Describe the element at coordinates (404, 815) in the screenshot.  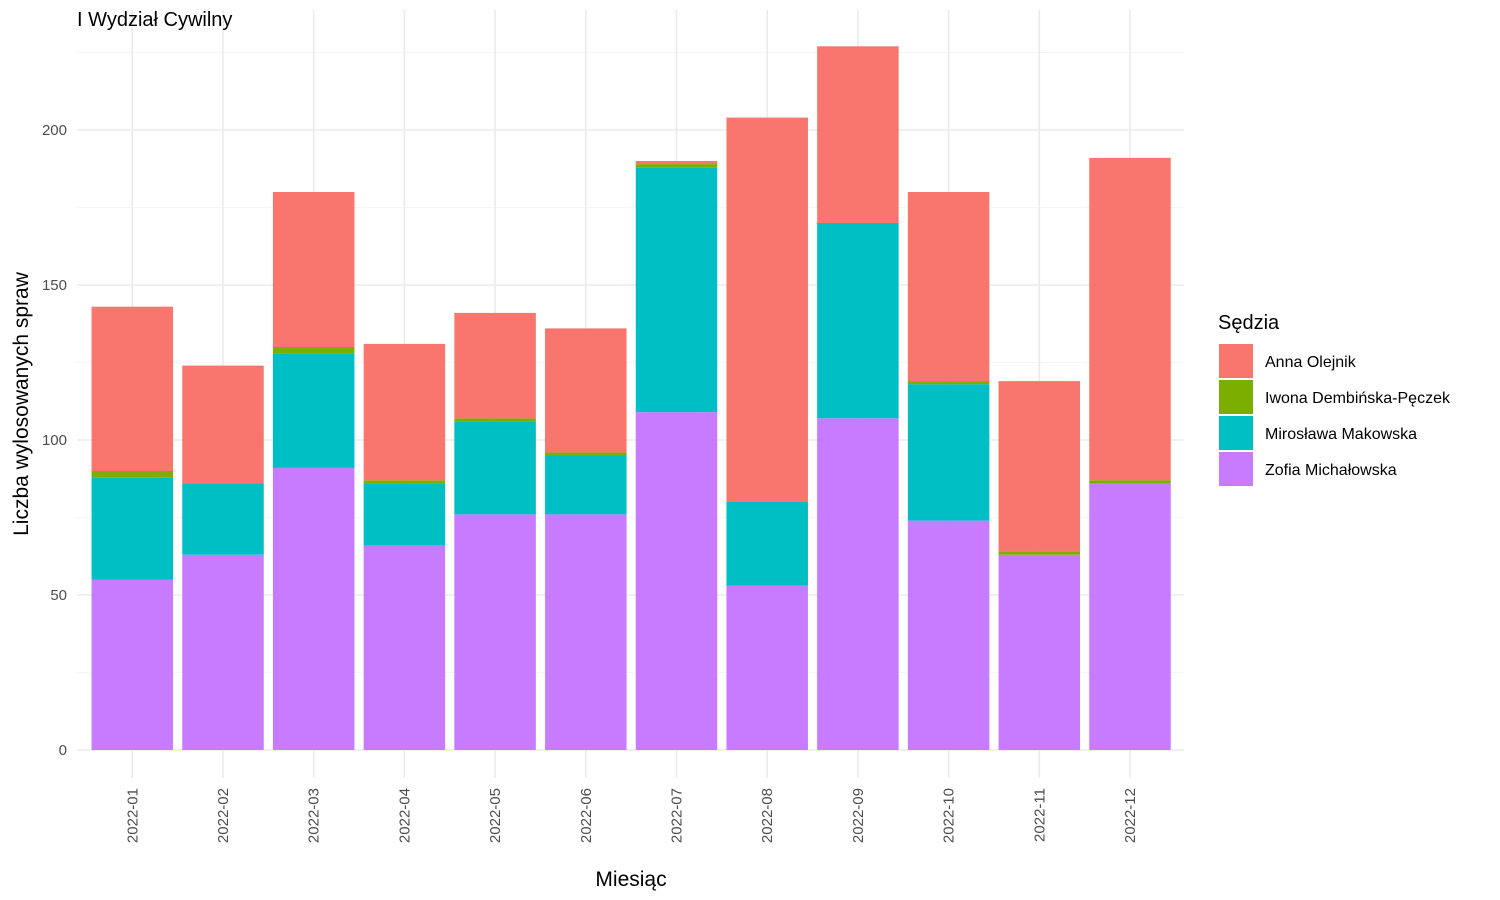
I see `x-tick-label: 2022-04` at that location.